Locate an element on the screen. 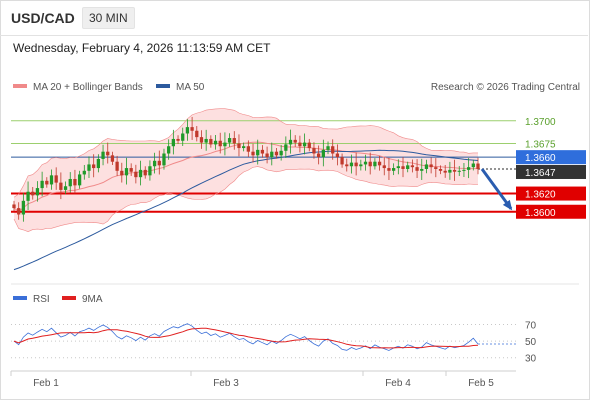 This screenshot has width=590, height=400. level-labels: 1.3700 1.3675 1.3660 1.3647 1.3620 1.3600 is located at coordinates (551, 168).